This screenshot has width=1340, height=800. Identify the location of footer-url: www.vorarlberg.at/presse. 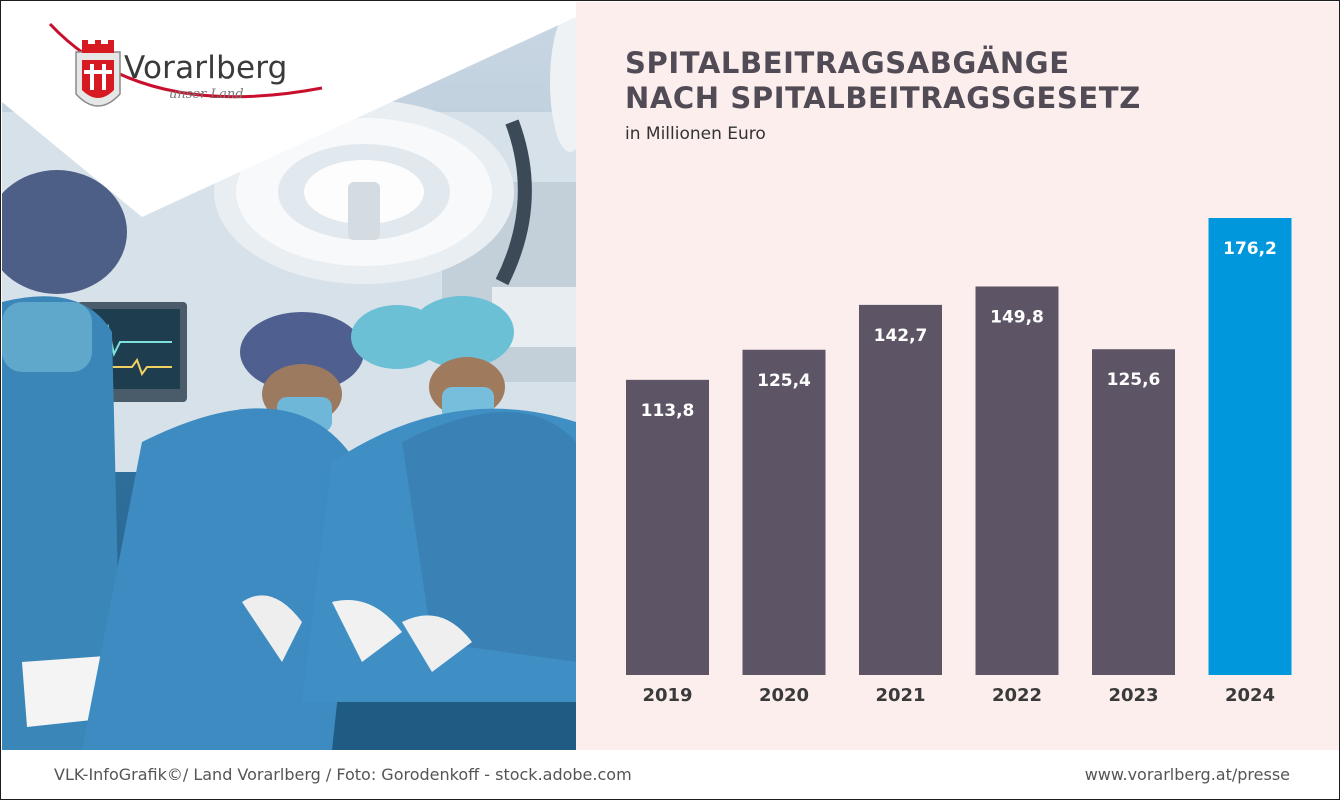
(1187, 774).